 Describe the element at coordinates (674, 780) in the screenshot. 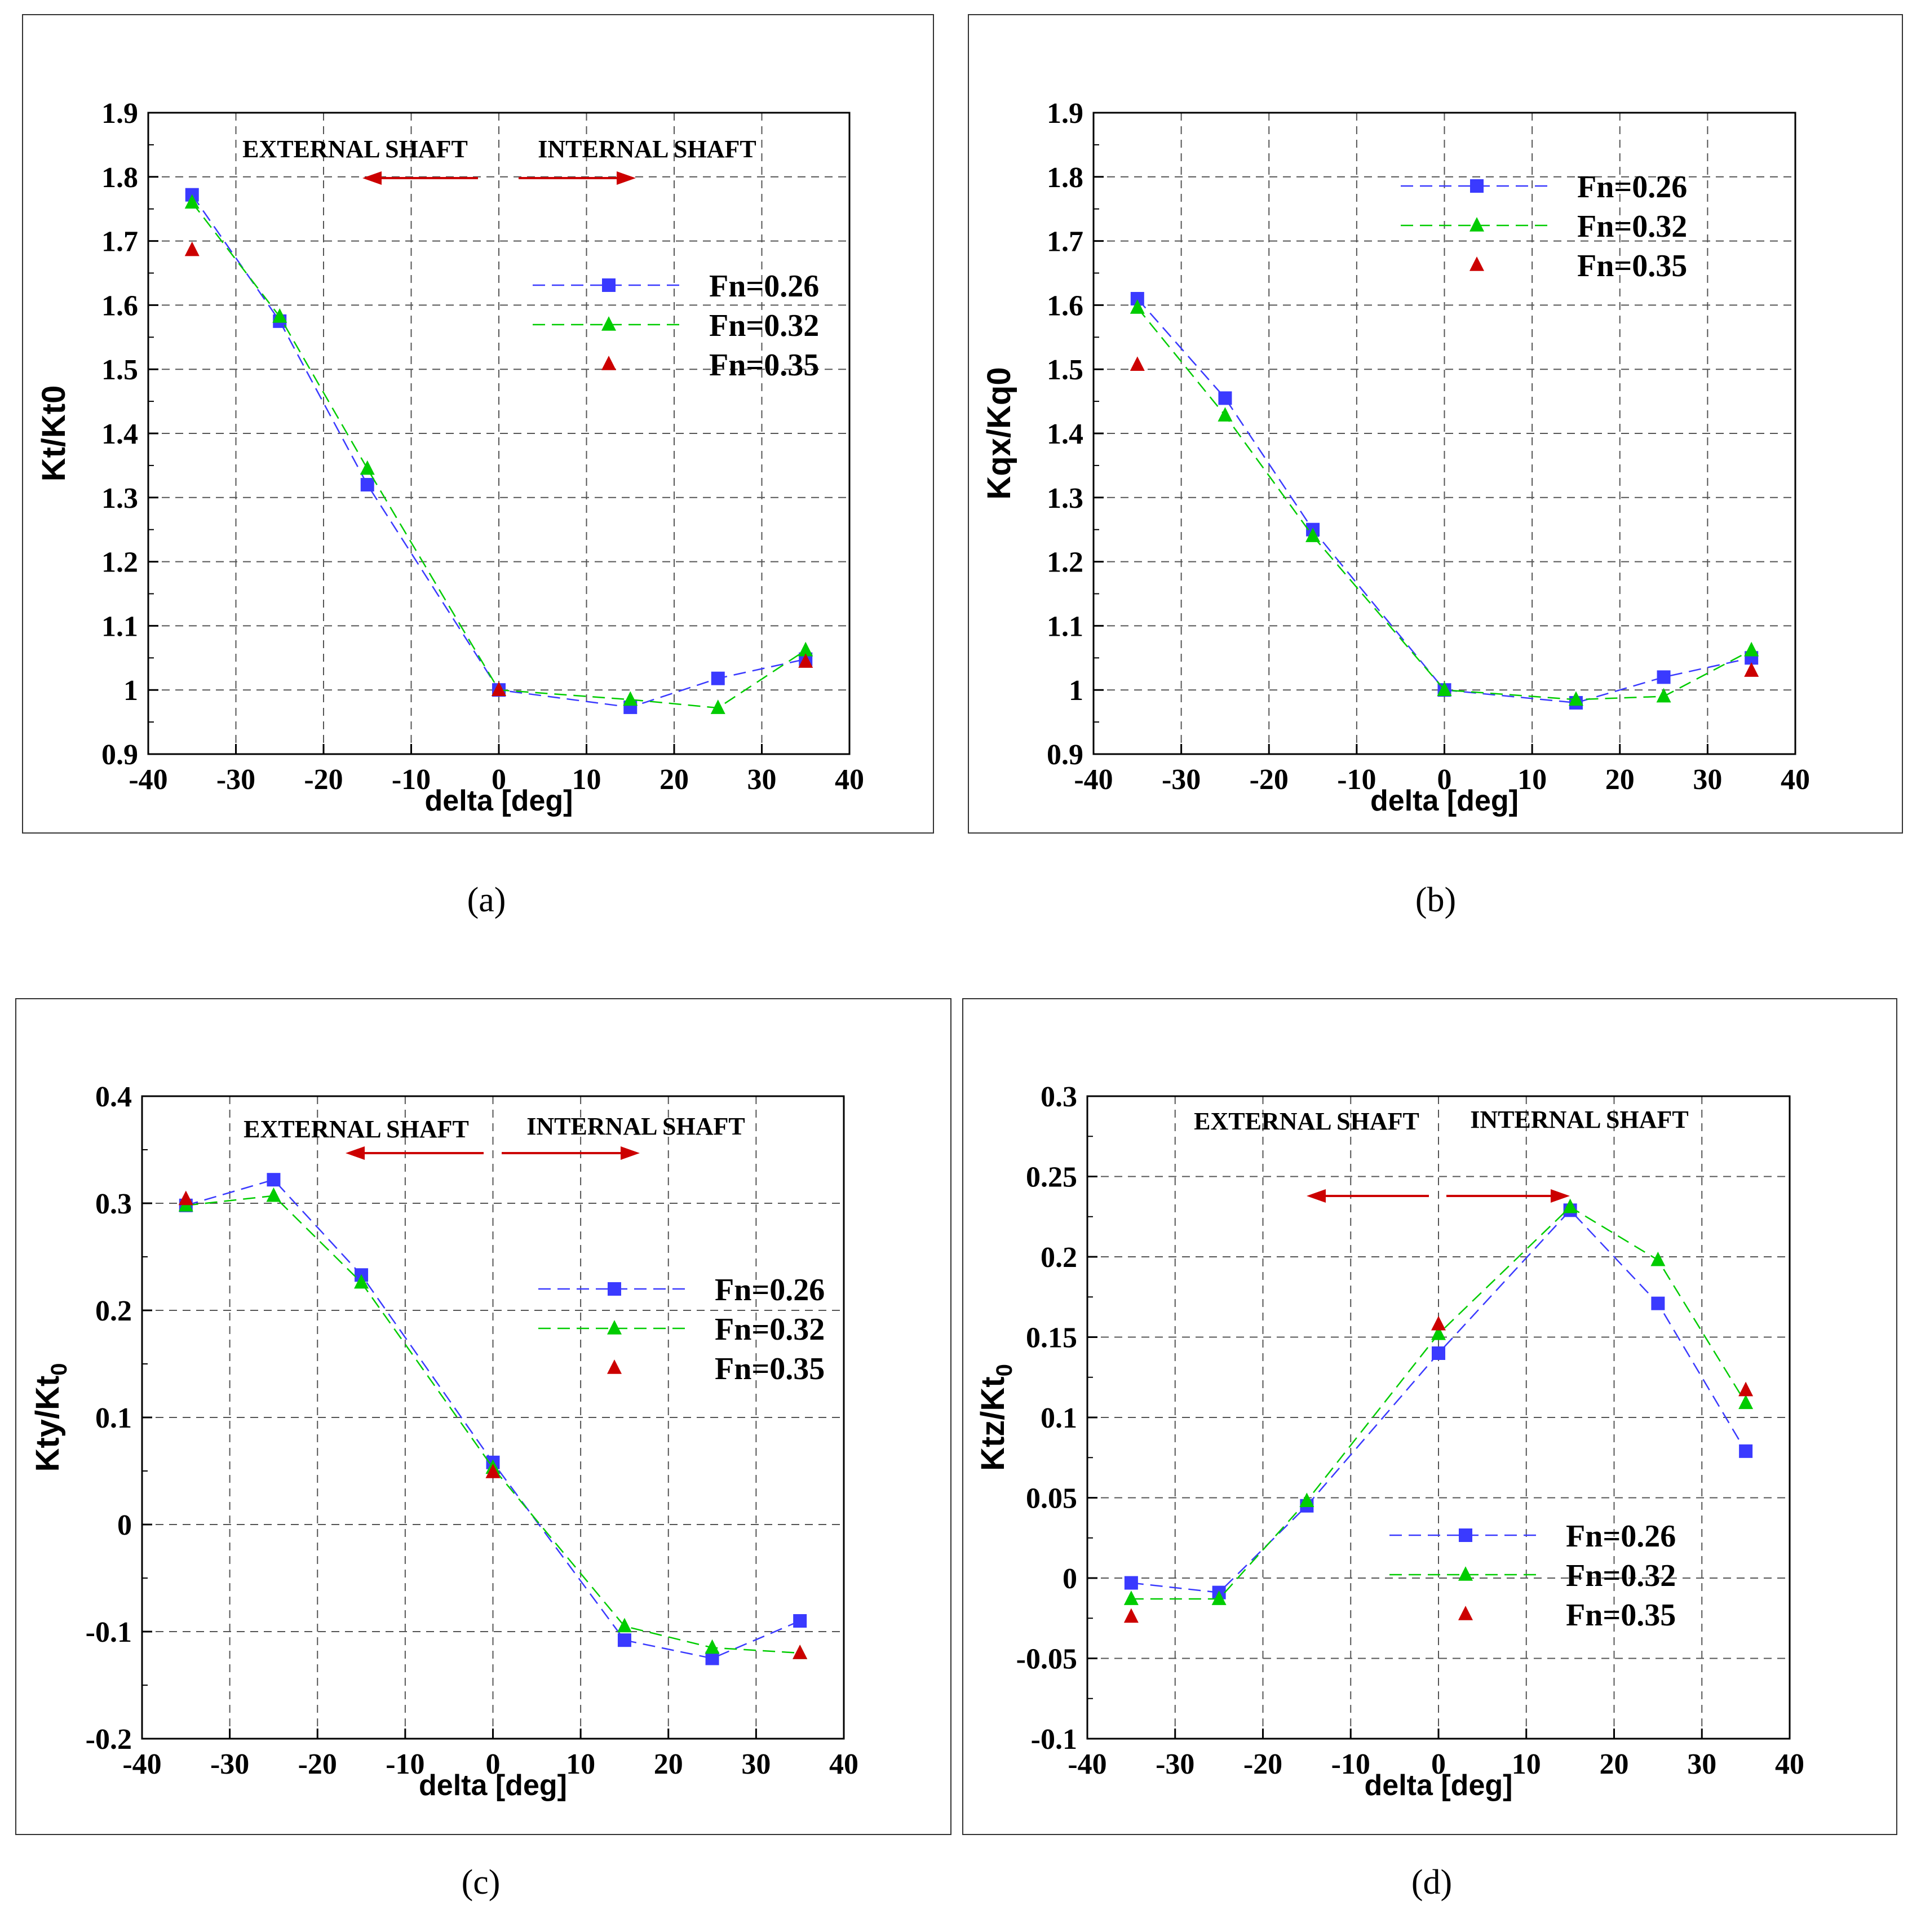

I see `x-tick-label-a-6: 20` at that location.